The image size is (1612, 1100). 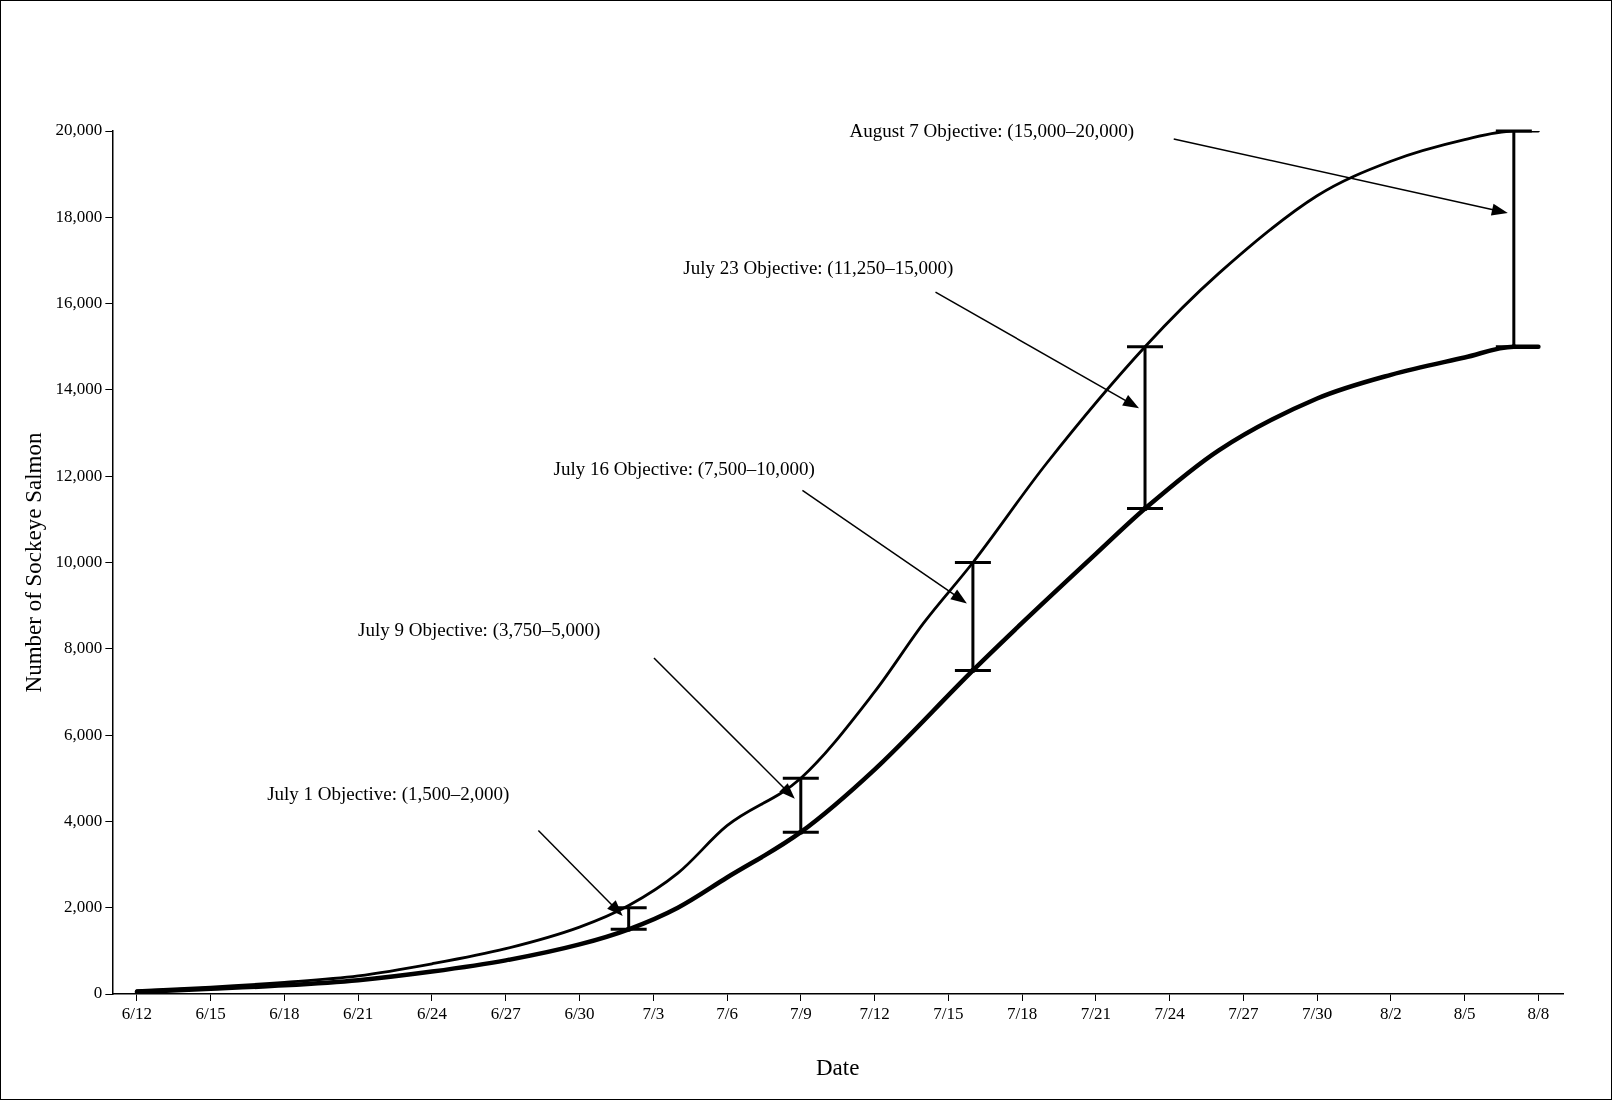 I want to click on y-axis-title: Number of Sockeye Salmon, so click(x=33, y=562).